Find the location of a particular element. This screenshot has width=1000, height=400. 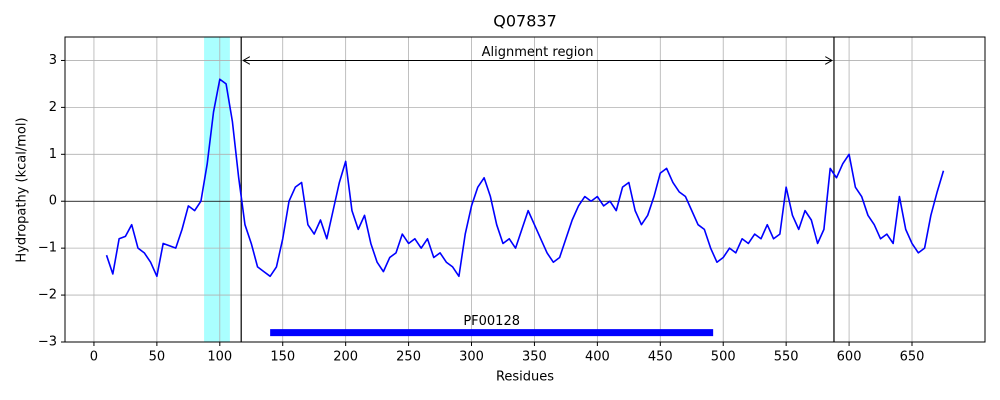

y-tick-label: −2 is located at coordinates (47, 295).